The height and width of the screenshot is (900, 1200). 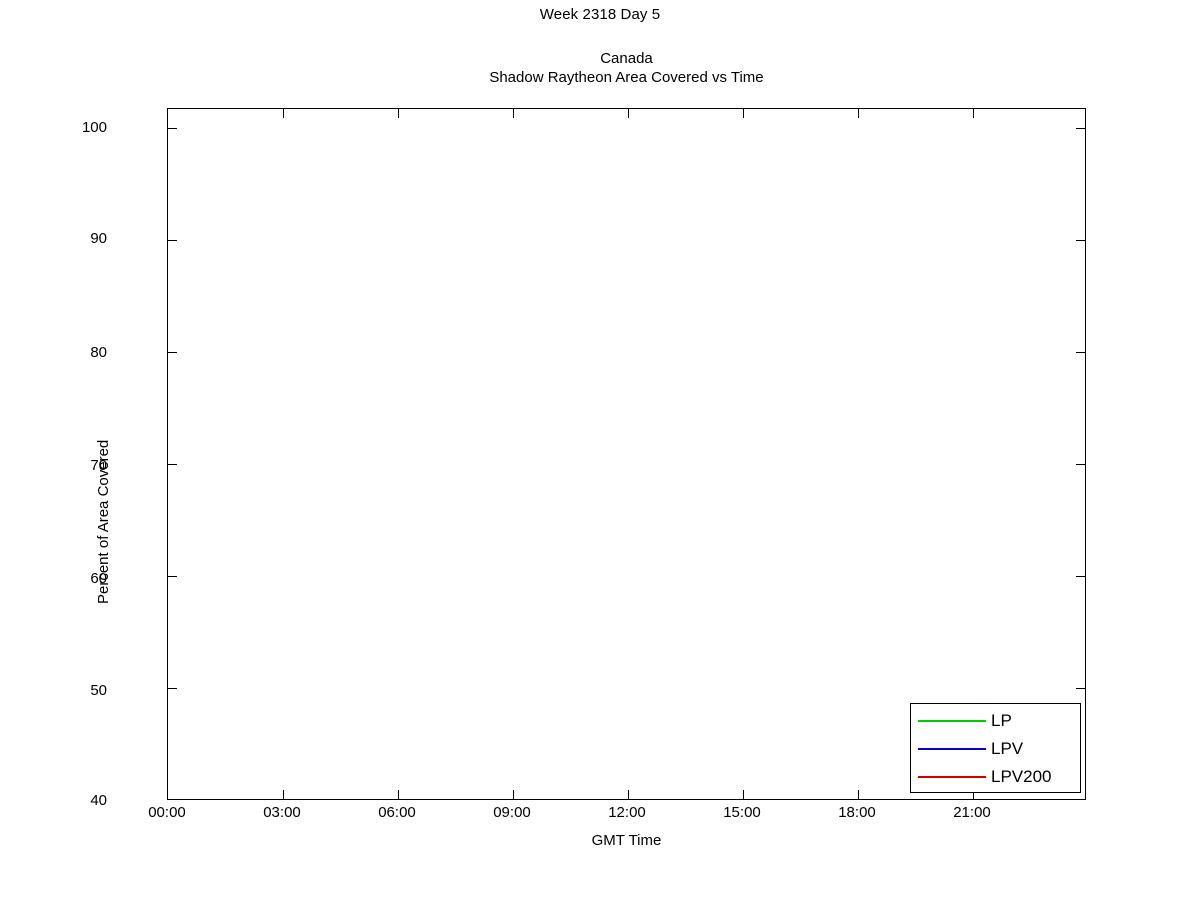 I want to click on y-tick-label-100: 100, so click(x=94, y=127).